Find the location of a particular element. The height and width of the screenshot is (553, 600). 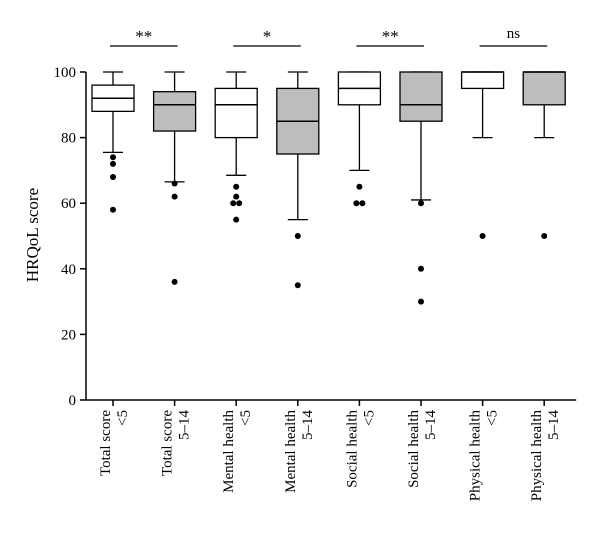

y-tick-label: 40 is located at coordinates (68, 270).